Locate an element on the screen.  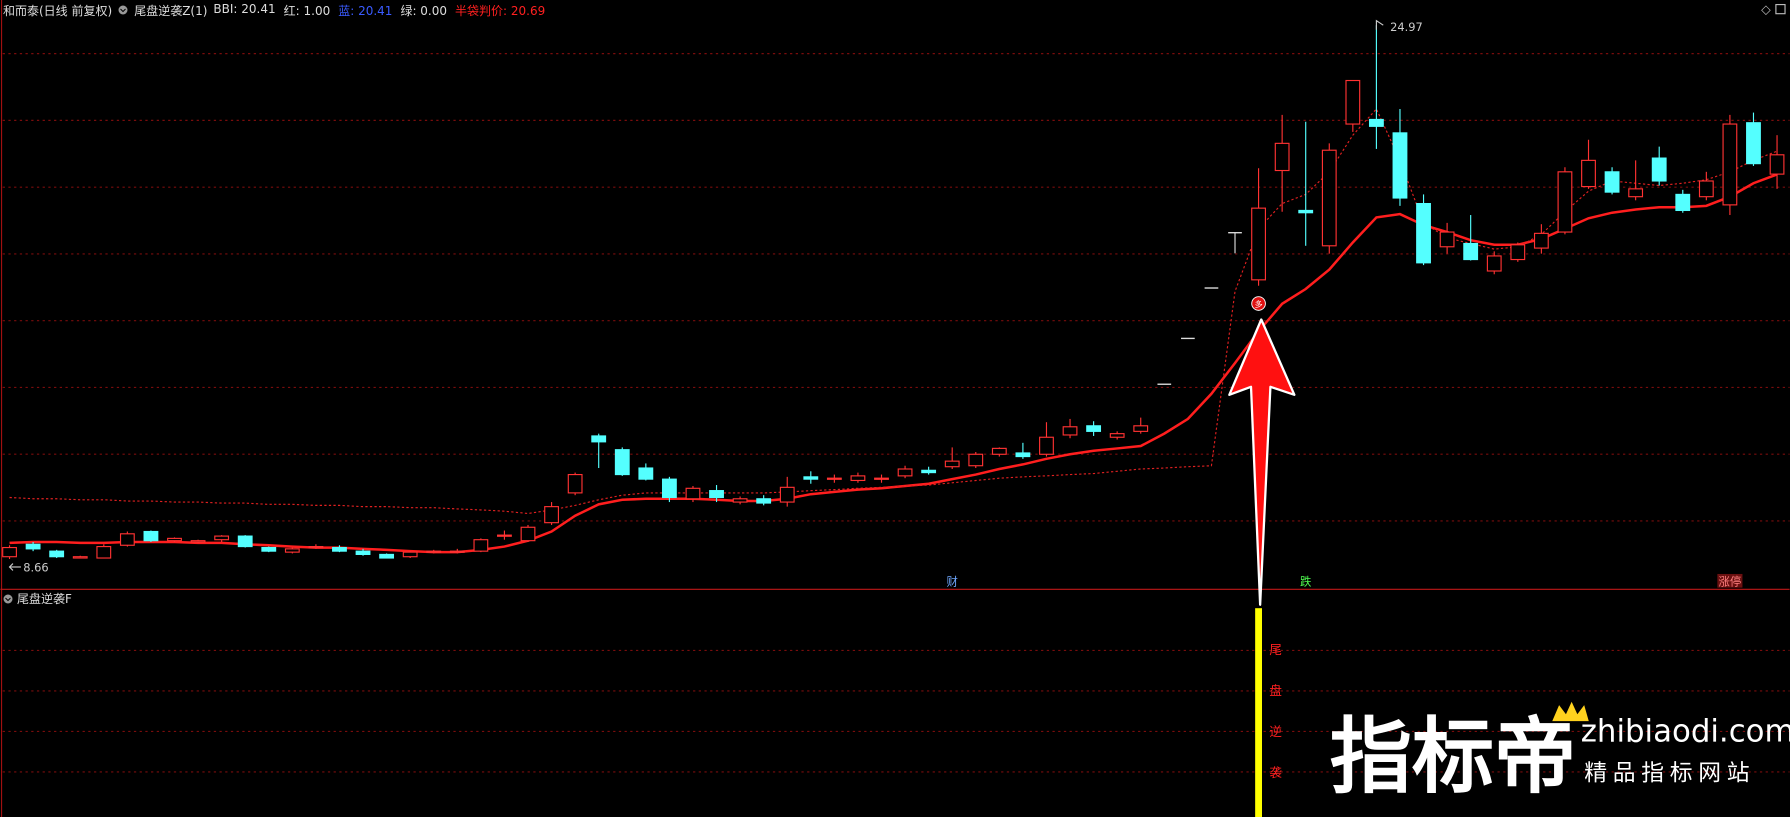
signal-text: 盘 is located at coordinates (1275, 690).